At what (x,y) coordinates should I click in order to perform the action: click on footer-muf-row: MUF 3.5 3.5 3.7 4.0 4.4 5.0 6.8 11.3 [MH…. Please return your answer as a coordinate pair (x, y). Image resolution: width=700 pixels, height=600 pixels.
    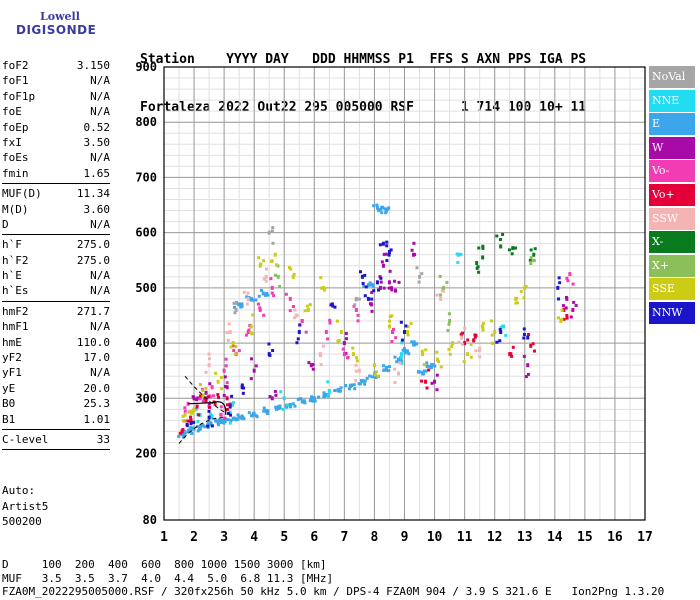
    Looking at the image, I should click on (168, 578).